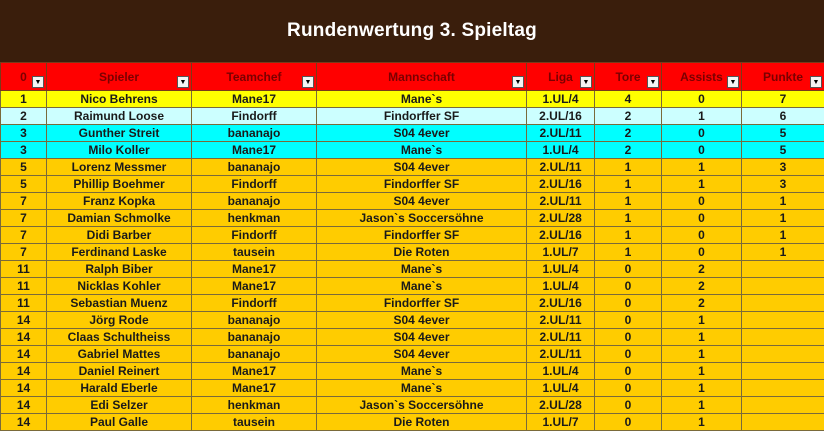 The width and height of the screenshot is (824, 432). What do you see at coordinates (119, 269) in the screenshot?
I see `player-cell: Ralph Biber` at bounding box center [119, 269].